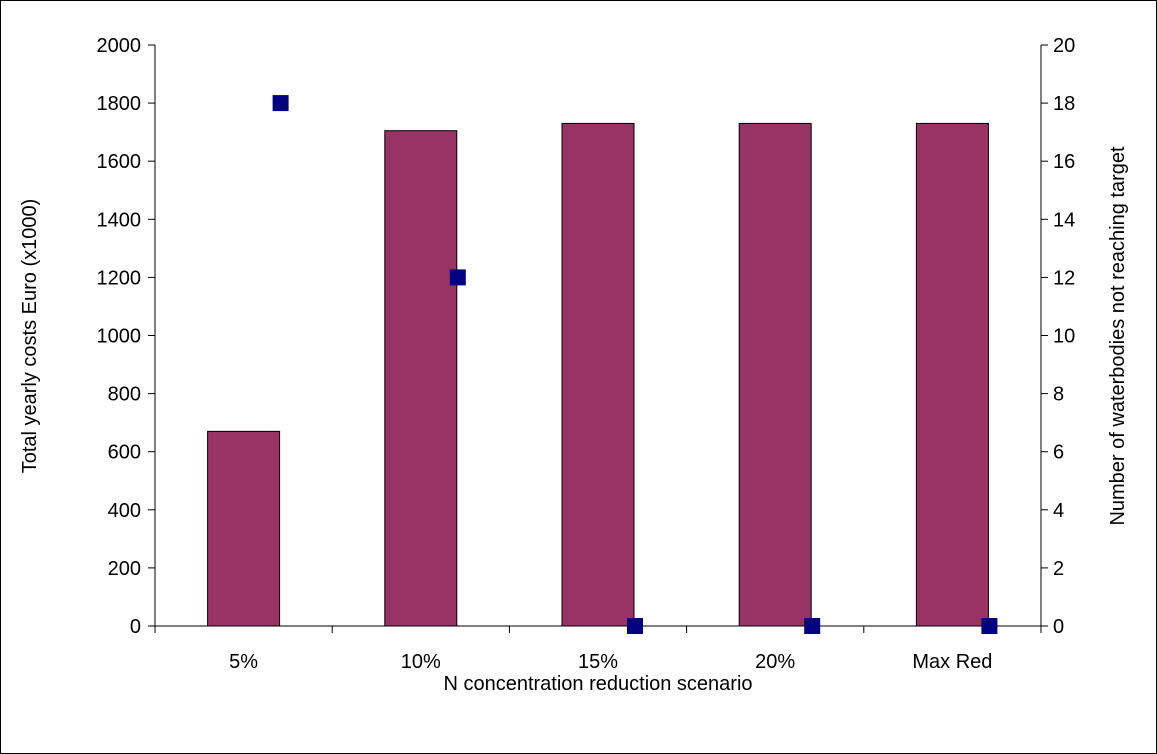 The width and height of the screenshot is (1157, 754). What do you see at coordinates (1058, 569) in the screenshot?
I see `y2-tick-label: 2` at bounding box center [1058, 569].